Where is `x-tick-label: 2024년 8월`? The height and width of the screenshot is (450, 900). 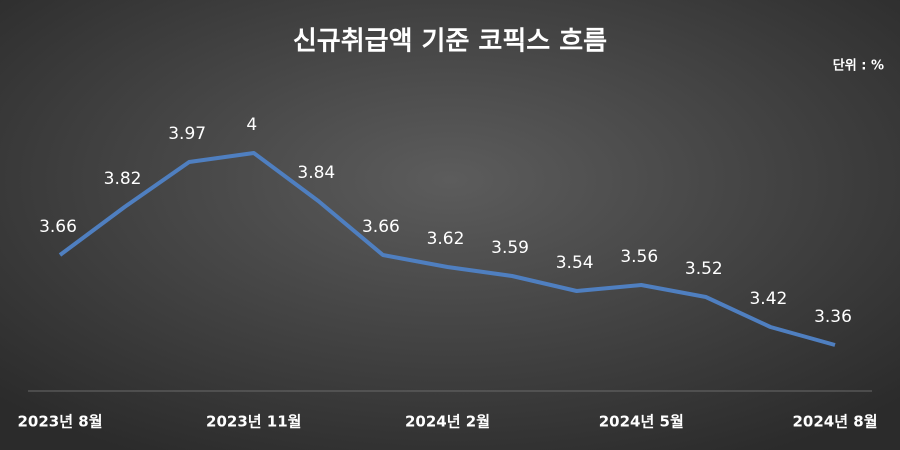 x-tick-label: 2024년 8월 is located at coordinates (834, 422).